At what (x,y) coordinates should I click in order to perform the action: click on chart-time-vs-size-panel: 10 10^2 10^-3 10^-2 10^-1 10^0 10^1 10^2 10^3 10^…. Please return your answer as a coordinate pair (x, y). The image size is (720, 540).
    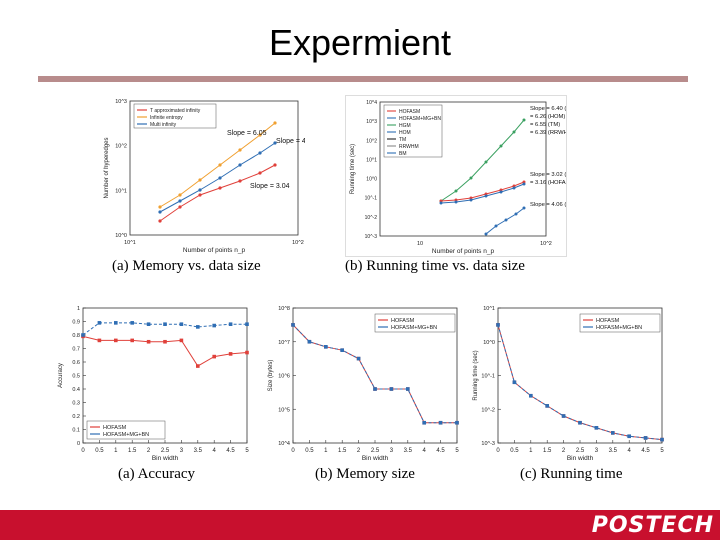
    Looking at the image, I should click on (456, 176).